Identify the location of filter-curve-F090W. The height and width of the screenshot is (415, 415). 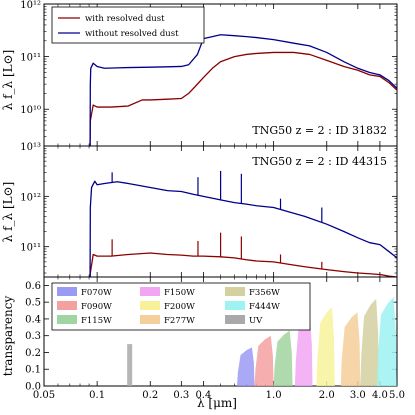
(264, 360).